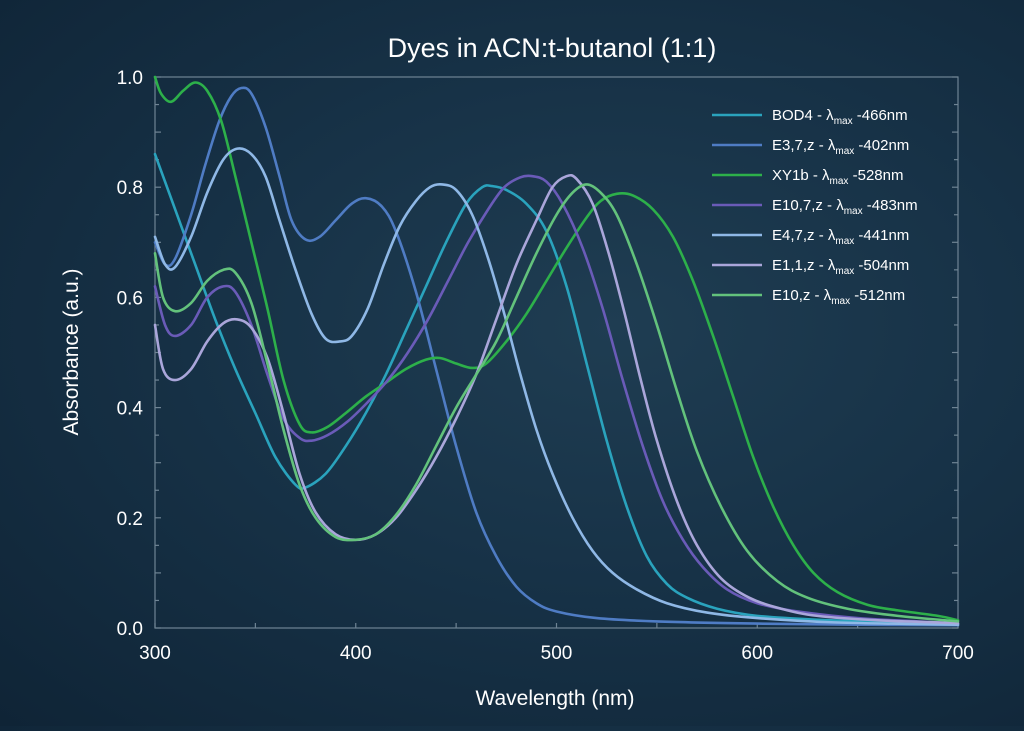  What do you see at coordinates (840, 147) in the screenshot?
I see `legend-label-e3-7-z: E3,7,z - λmax -402nm` at bounding box center [840, 147].